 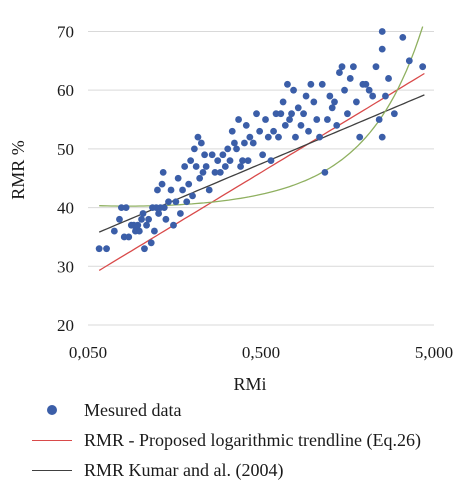 What do you see at coordinates (65, 325) in the screenshot?
I see `y-tick-label: 20` at bounding box center [65, 325].